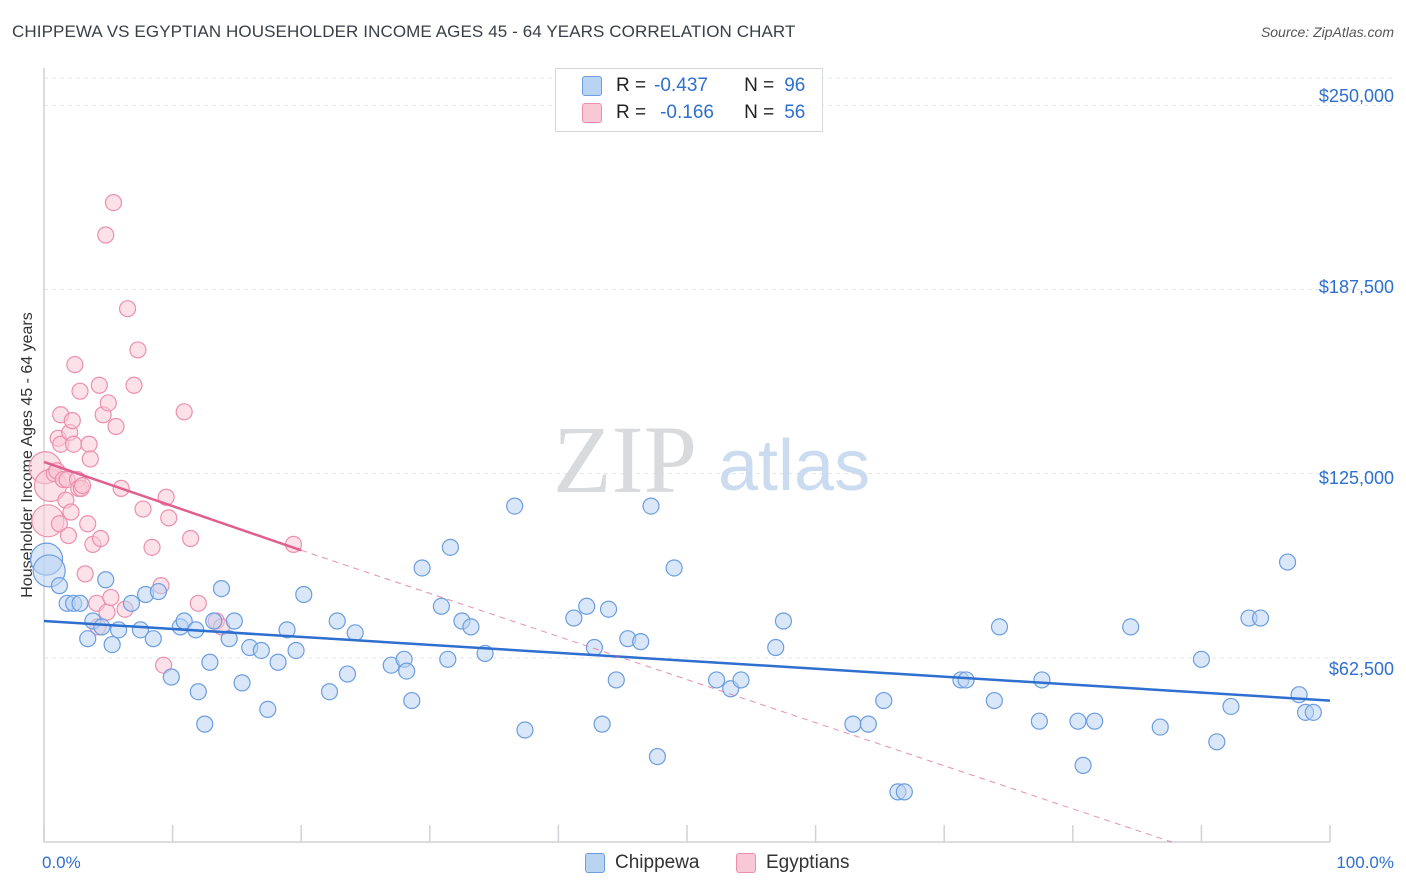 Image resolution: width=1406 pixels, height=892 pixels. Describe the element at coordinates (1327, 32) in the screenshot. I see `source-credit: Source: ZipAtlas.com` at that location.